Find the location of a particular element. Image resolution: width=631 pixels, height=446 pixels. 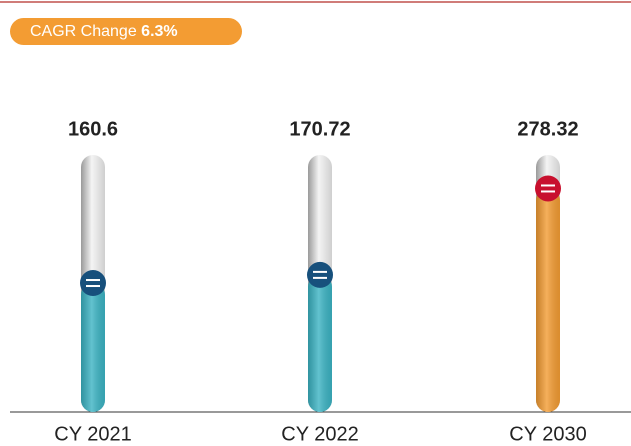

value-label: 160.6 is located at coordinates (93, 129).